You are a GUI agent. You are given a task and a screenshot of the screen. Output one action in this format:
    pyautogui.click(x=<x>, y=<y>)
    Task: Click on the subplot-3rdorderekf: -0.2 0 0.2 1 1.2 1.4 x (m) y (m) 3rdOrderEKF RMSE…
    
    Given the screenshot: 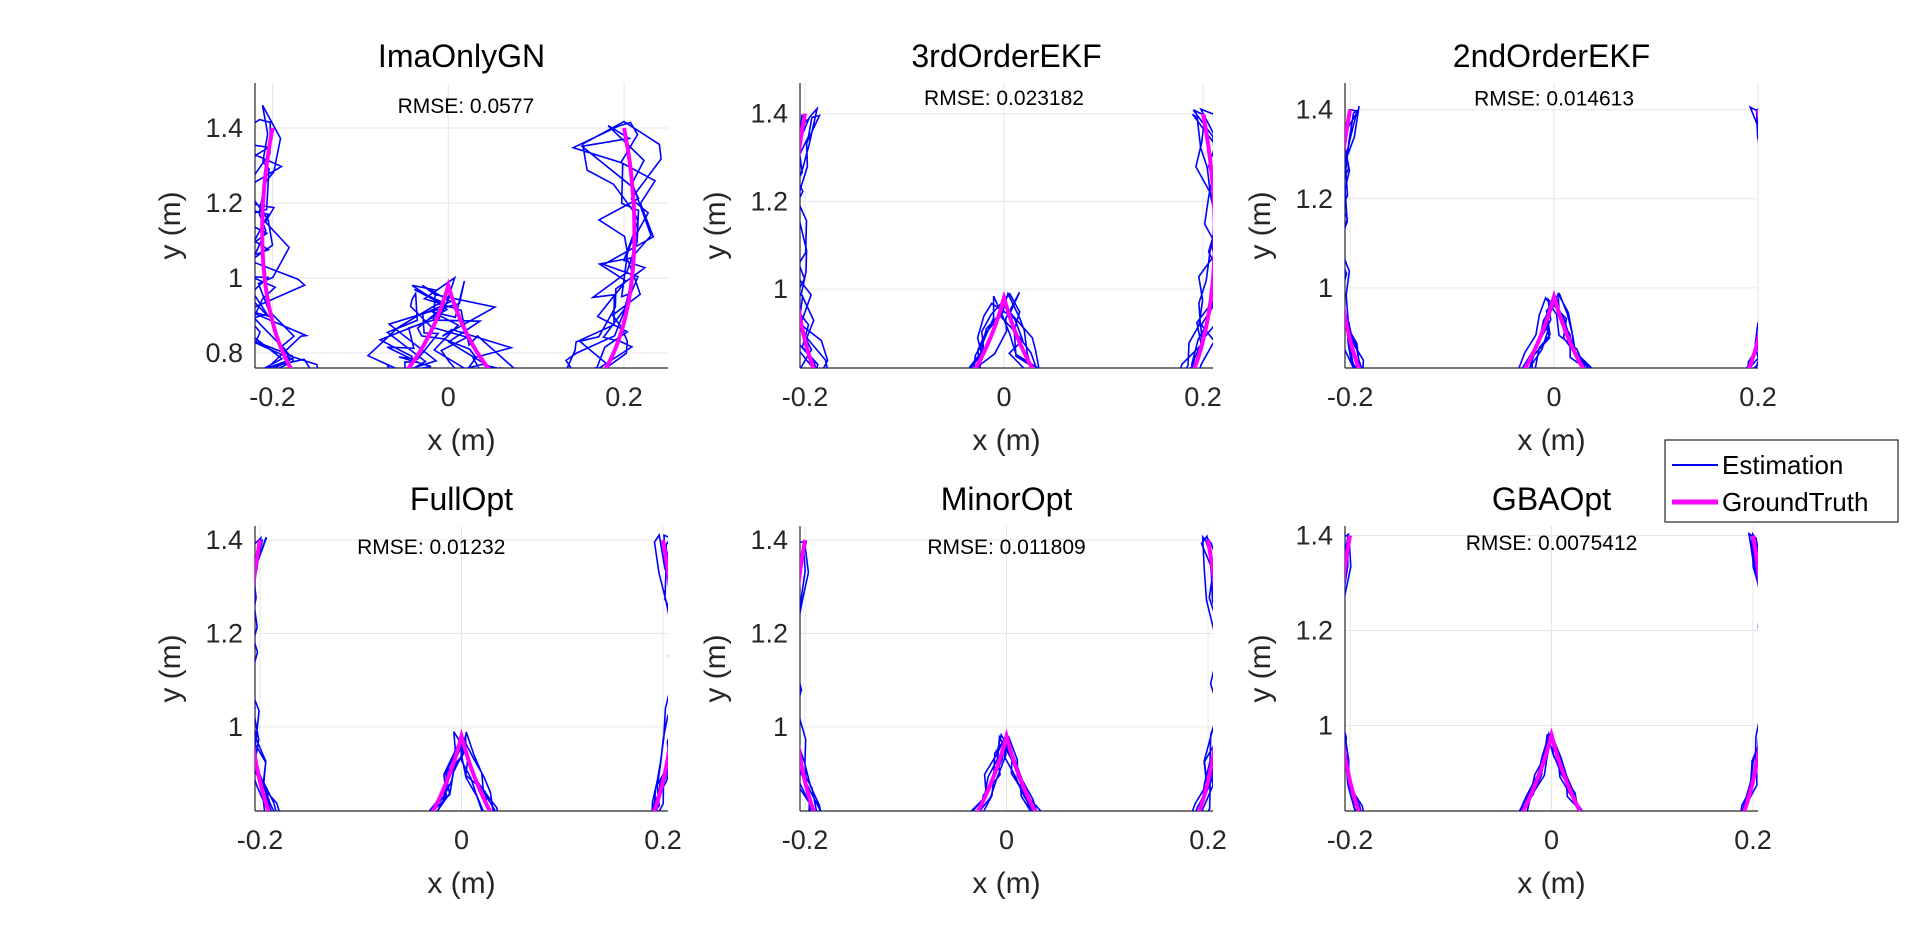 What is the action you would take?
    pyautogui.click(x=960, y=247)
    